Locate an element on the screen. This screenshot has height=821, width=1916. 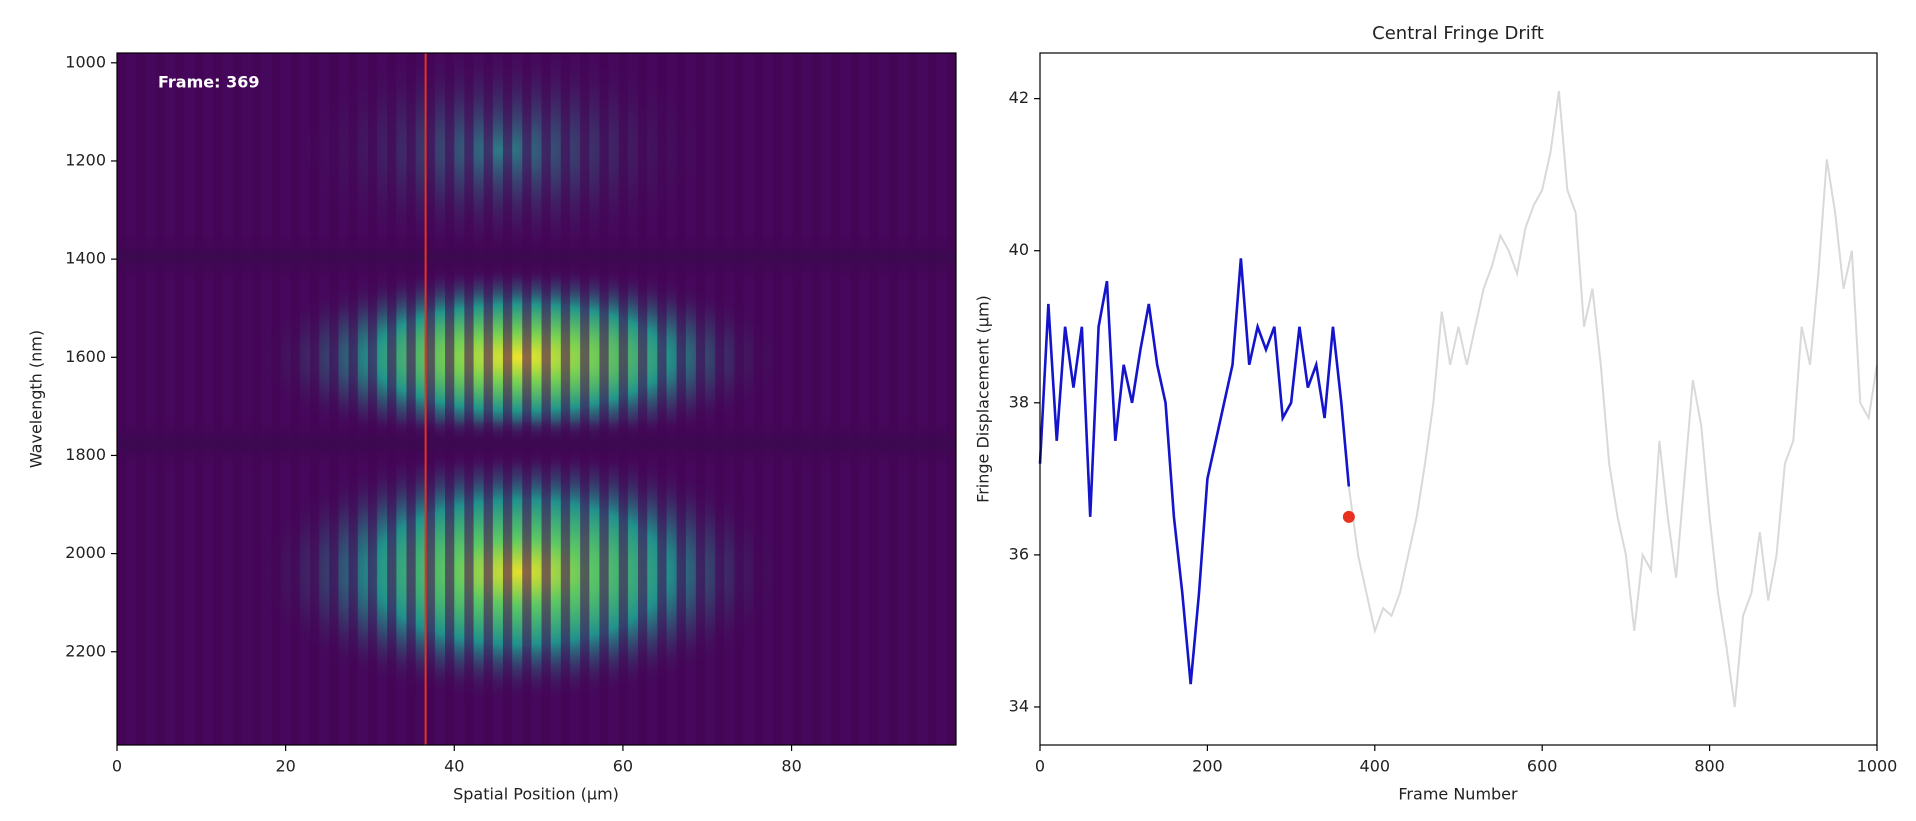
y-axis-label: Wavelength (nm) is located at coordinates (36, 399).